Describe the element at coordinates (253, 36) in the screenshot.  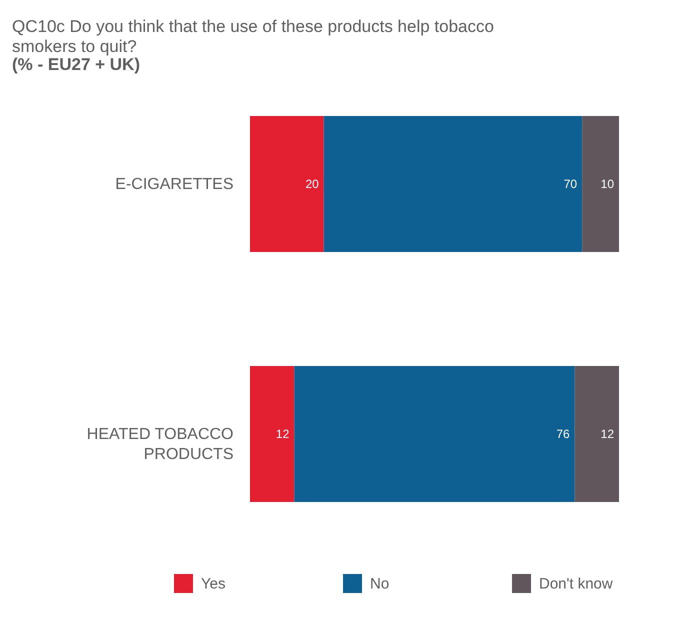
I see `chart-title: QC10c Do you think that the use of these products help tobacco smokers to quit?` at that location.